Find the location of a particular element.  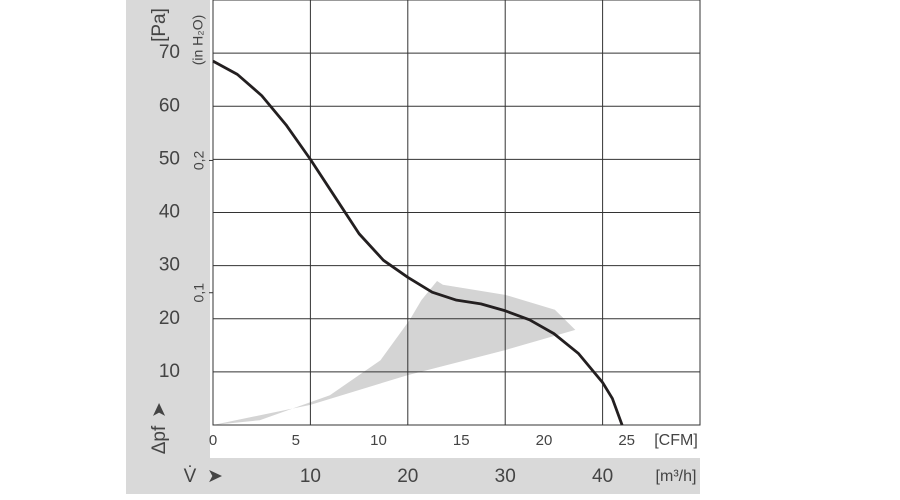

y-tick-label: 20 is located at coordinates (169, 318).